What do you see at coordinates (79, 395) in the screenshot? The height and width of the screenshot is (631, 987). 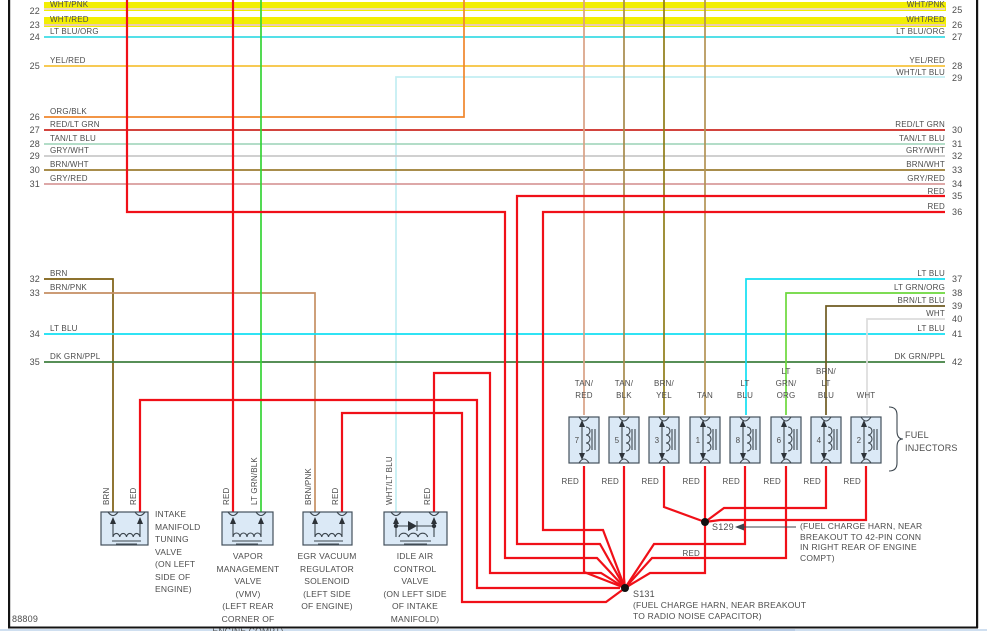 I see `wire-brn` at bounding box center [79, 395].